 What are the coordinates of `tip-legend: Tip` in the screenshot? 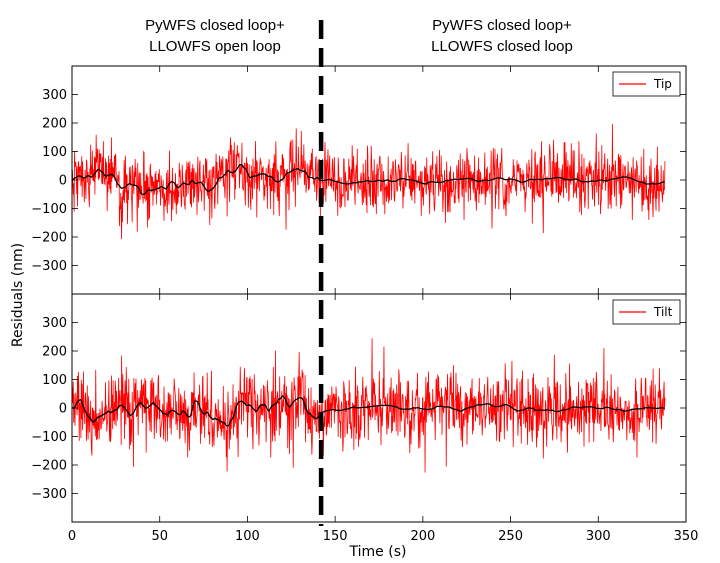 It's located at (646, 84).